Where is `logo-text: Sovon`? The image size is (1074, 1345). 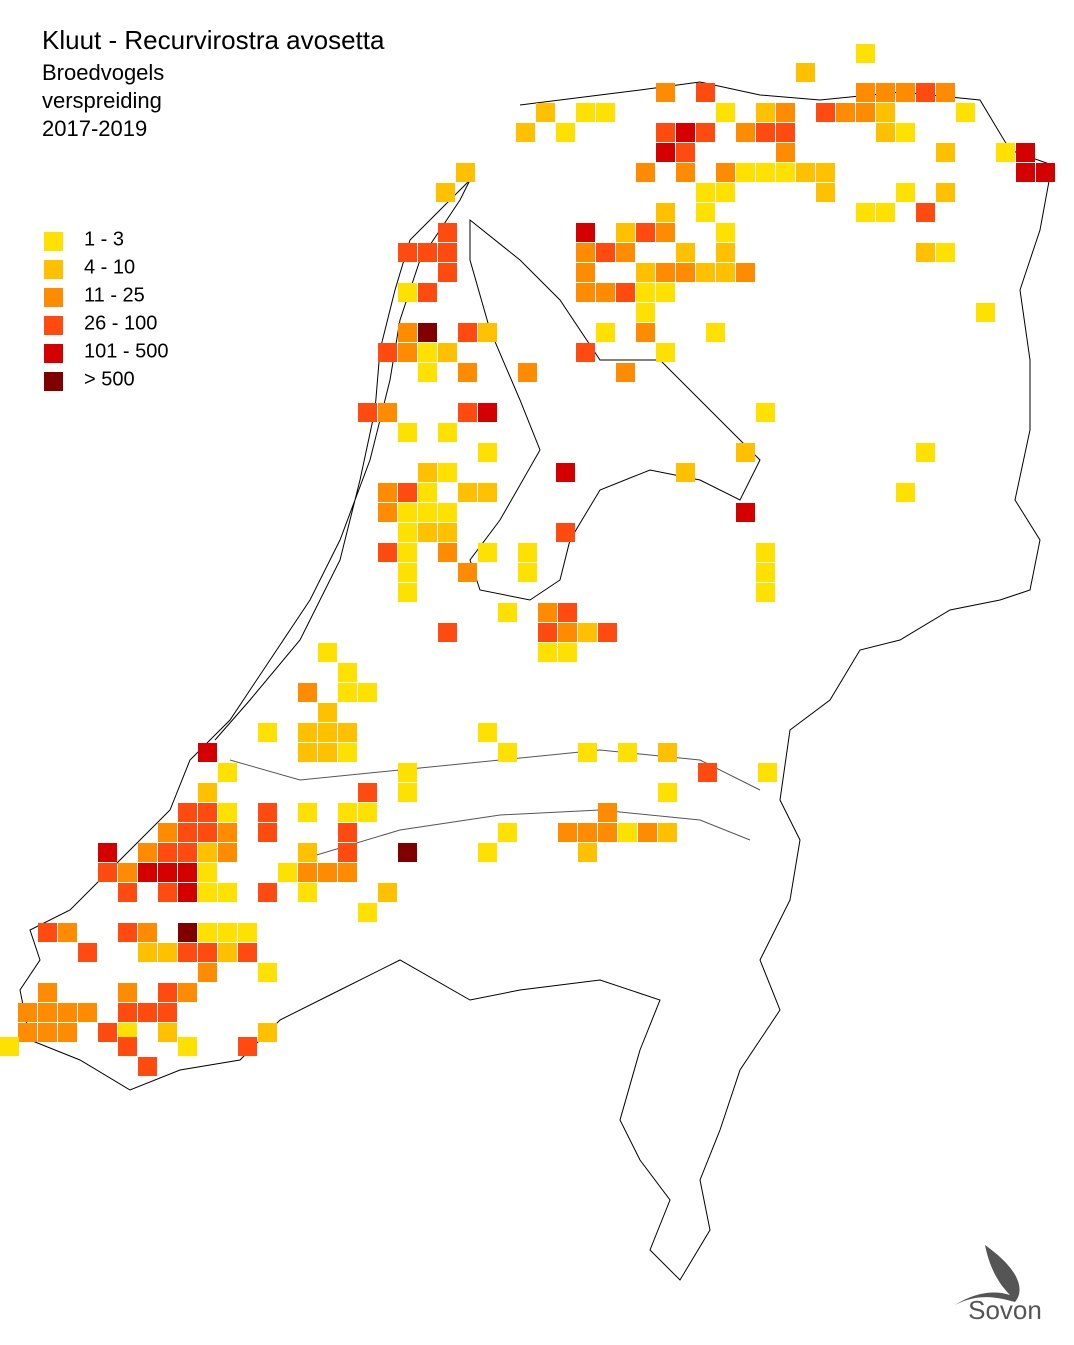
logo-text: Sovon is located at coordinates (1005, 1310).